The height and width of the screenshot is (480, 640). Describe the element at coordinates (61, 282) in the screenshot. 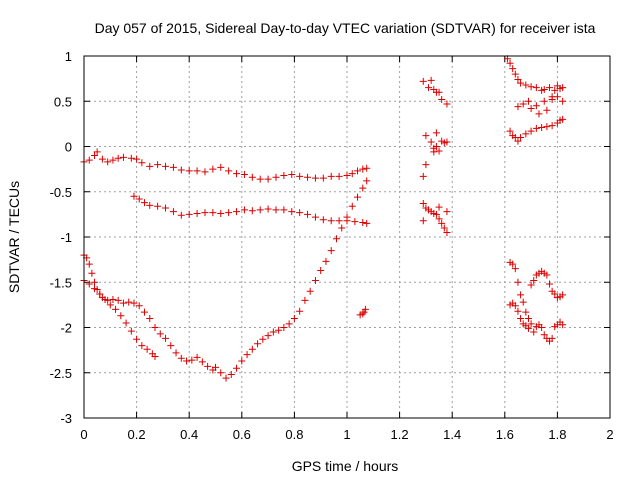

I see `y-tick-label: -1.5` at that location.